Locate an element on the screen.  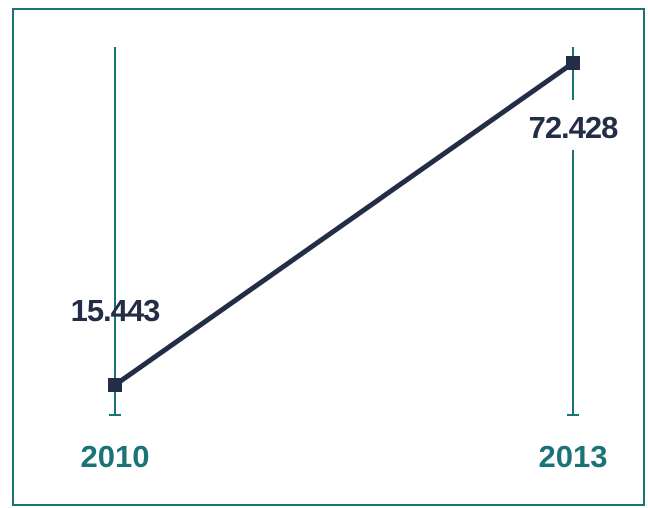
data-point-2013 is located at coordinates (573, 63).